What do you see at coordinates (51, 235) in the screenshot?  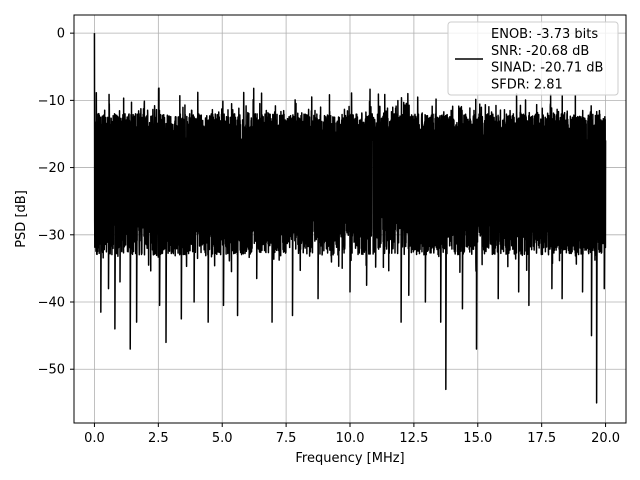 I see `y-tick-label: −30` at bounding box center [51, 235].